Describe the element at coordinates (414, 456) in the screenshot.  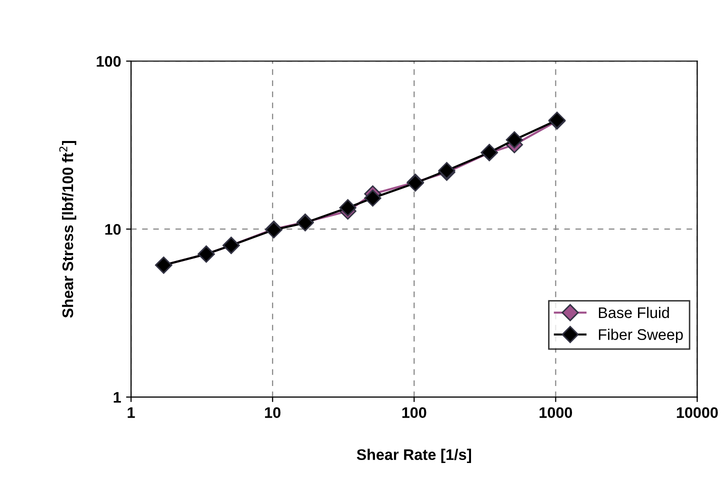
I see `x-axis-title: Shear Rate [1/s]` at that location.